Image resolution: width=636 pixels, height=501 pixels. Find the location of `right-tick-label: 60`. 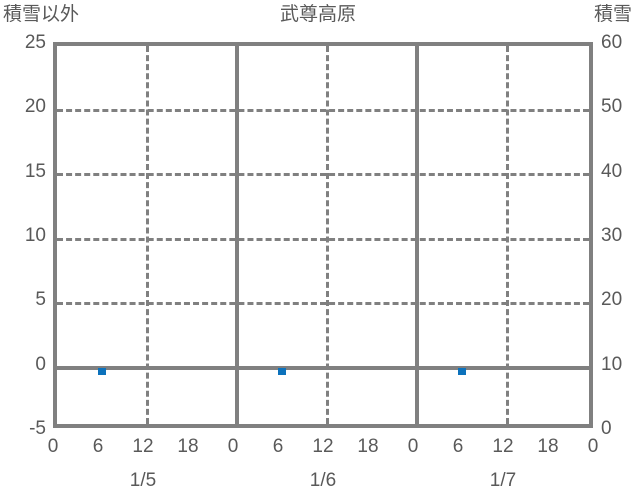

right-tick-label: 60 is located at coordinates (612, 42).